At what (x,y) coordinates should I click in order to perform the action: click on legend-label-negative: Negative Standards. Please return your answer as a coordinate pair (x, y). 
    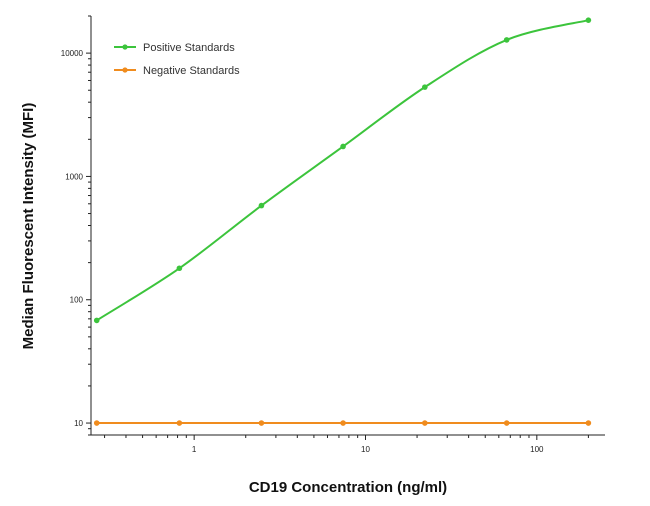
    Looking at the image, I should click on (191, 71).